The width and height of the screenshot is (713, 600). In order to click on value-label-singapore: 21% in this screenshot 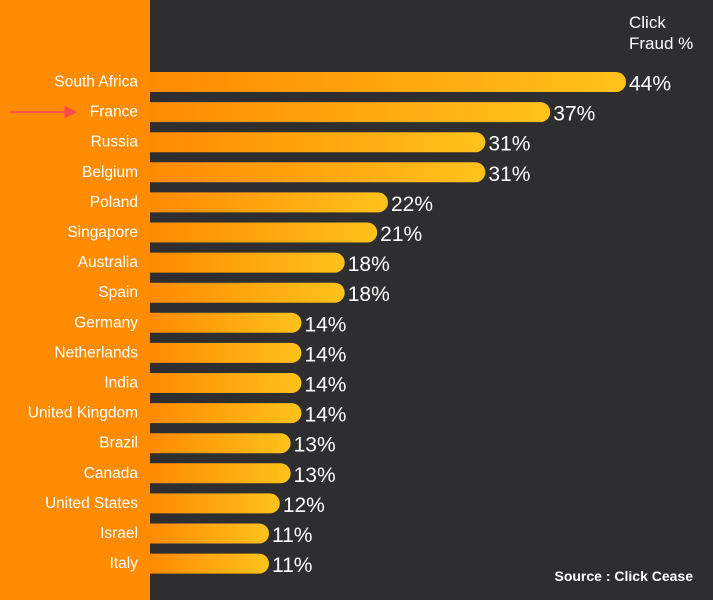, I will do `click(401, 234)`.